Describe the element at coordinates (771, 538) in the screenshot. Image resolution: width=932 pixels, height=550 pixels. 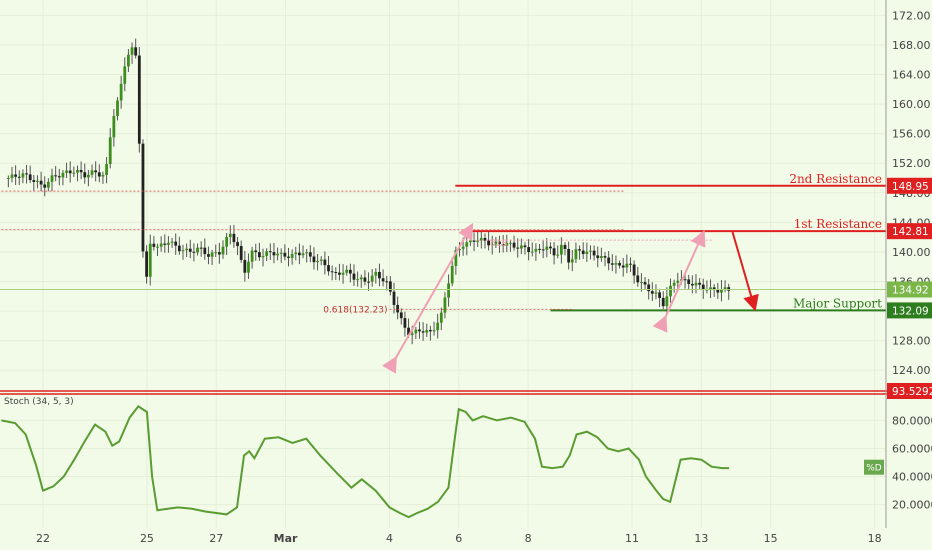
I see `x-tick-label: 15` at that location.